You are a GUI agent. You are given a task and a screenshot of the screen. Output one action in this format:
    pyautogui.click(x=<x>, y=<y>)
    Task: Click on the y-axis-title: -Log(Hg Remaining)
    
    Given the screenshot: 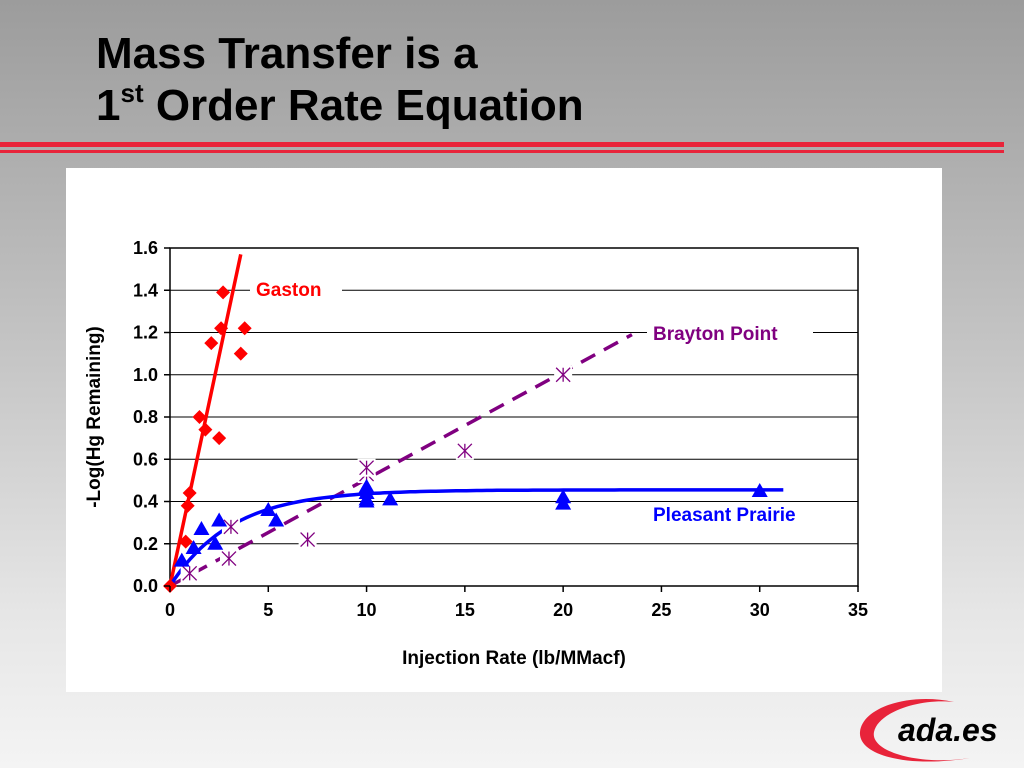 What is the action you would take?
    pyautogui.click(x=94, y=417)
    